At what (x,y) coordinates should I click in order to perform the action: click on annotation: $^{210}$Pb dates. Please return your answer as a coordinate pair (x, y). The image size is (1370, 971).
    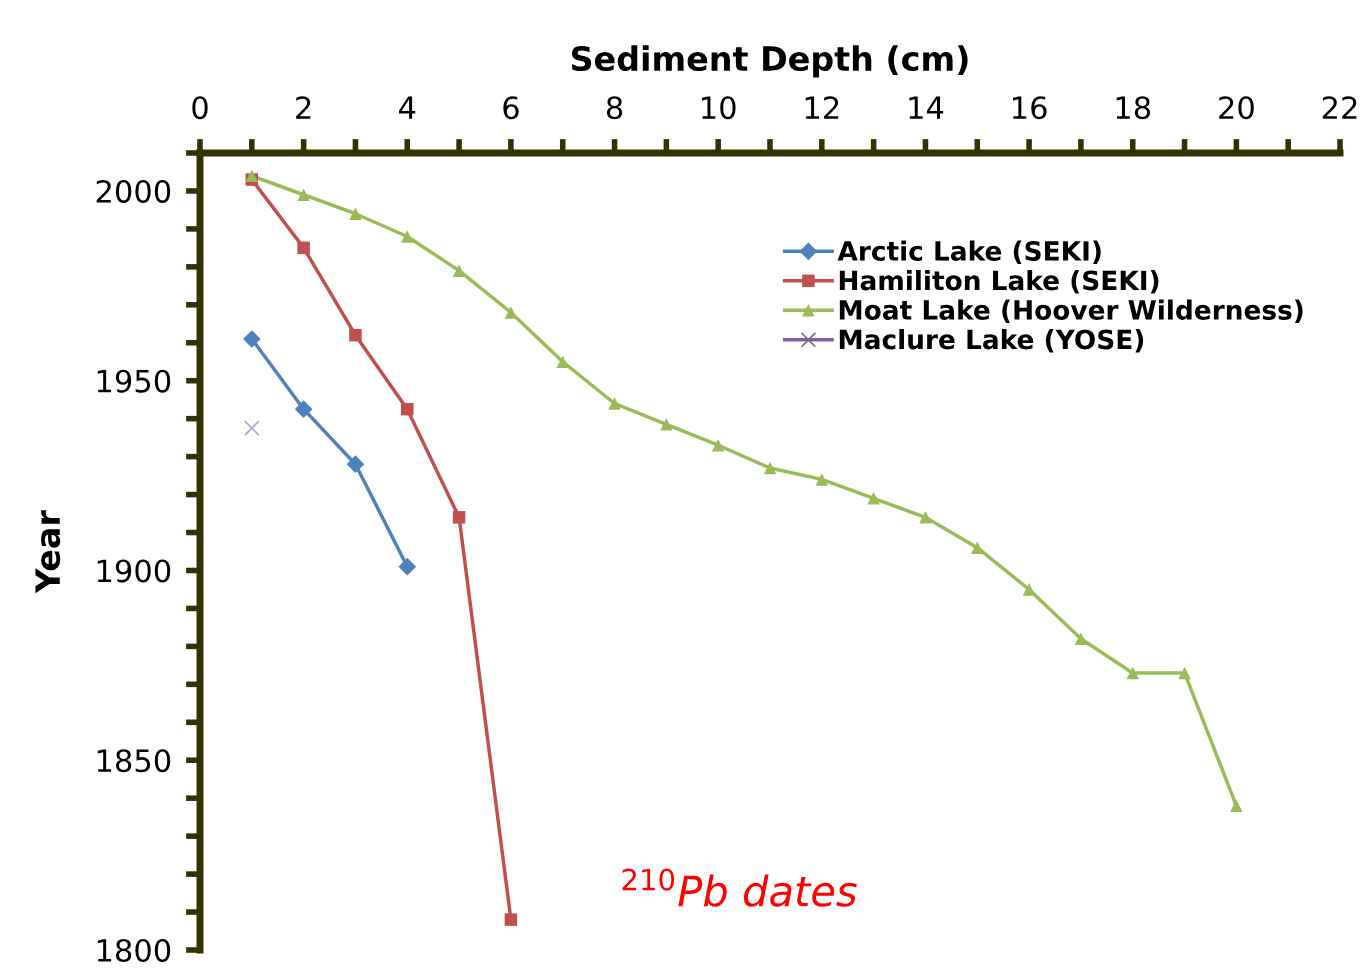
    Looking at the image, I should click on (739, 887).